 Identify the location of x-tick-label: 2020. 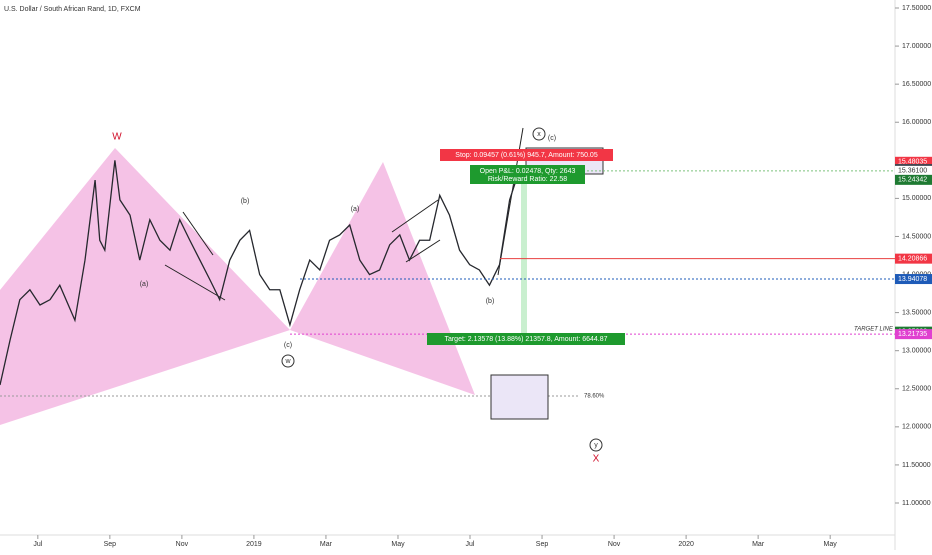
(686, 544).